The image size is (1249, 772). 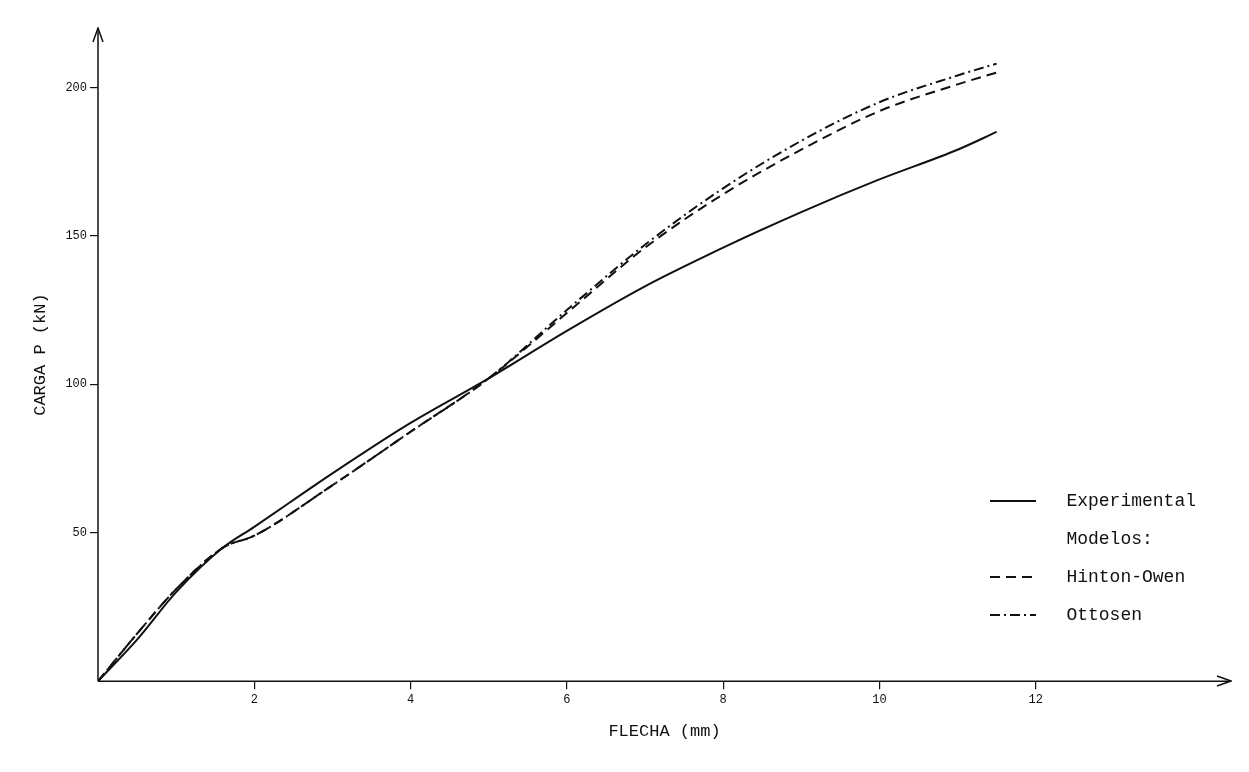 I want to click on y-tick-label: 100, so click(x=76, y=384).